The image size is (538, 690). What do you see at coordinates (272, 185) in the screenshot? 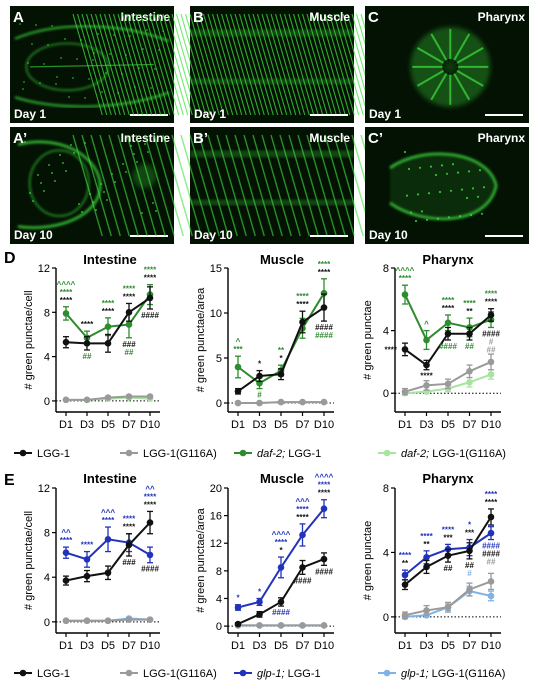
I see `micrograph-background` at bounding box center [272, 185].